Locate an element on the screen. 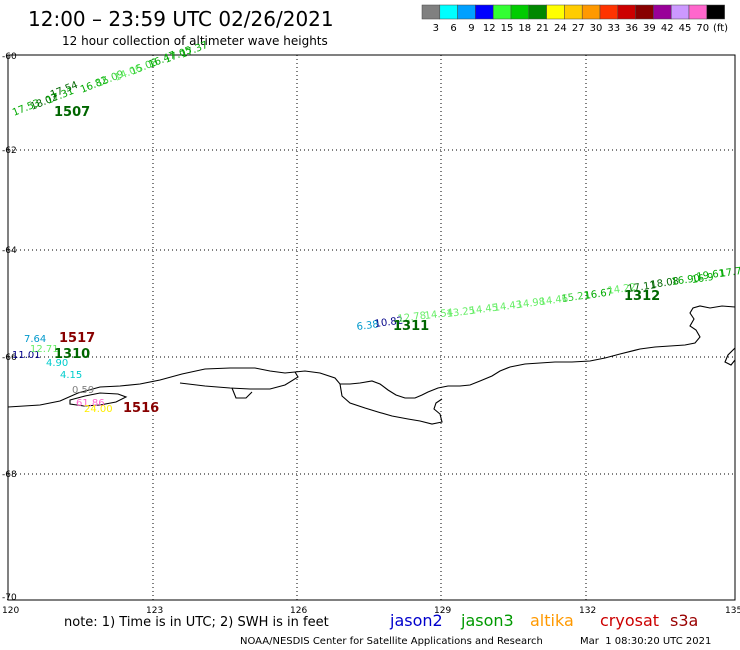 The width and height of the screenshot is (740, 650). coastline-tongue is located at coordinates (98, 399).